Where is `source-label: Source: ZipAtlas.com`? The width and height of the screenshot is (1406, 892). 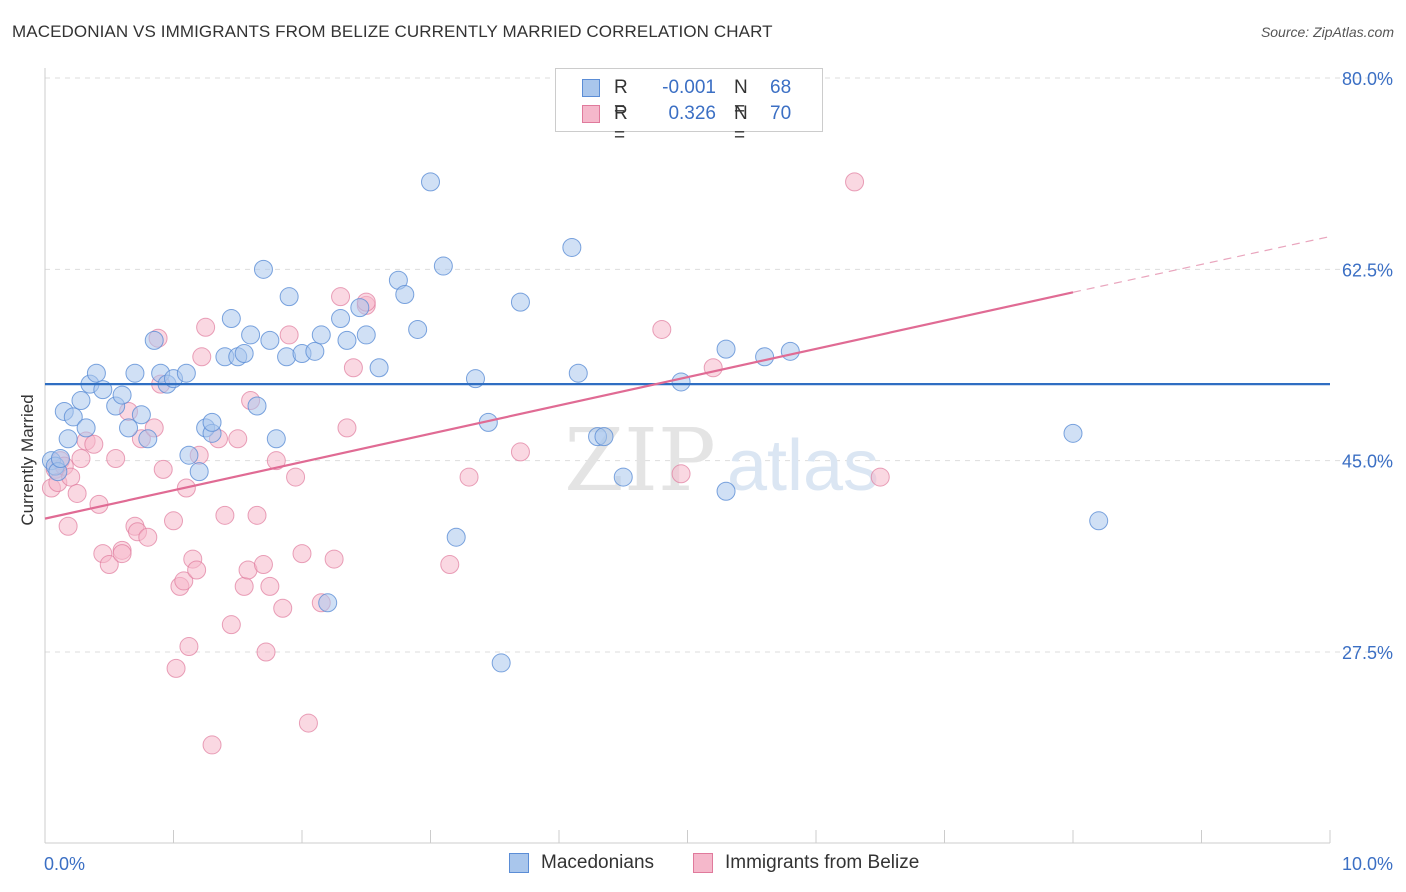 source-label: Source: ZipAtlas.com is located at coordinates (1327, 32).